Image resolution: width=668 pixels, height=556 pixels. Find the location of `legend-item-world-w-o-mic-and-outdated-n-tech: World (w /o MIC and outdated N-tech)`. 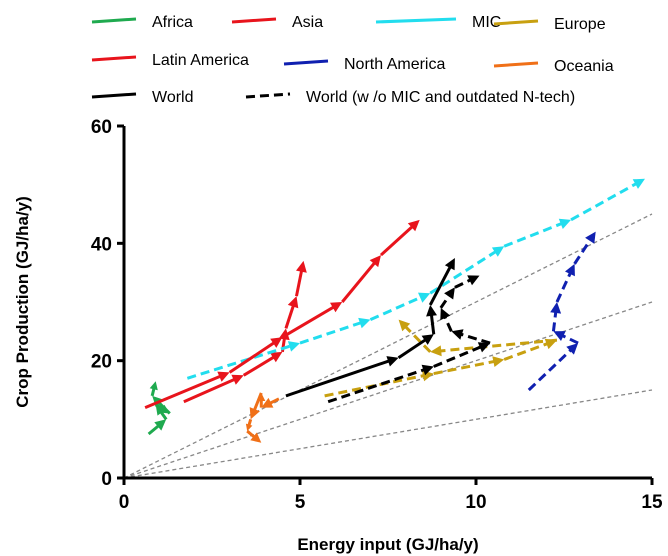

legend-item-world-w-o-mic-and-outdated-n-tech: World (w /o MIC and outdated N-tech) is located at coordinates (410, 97).